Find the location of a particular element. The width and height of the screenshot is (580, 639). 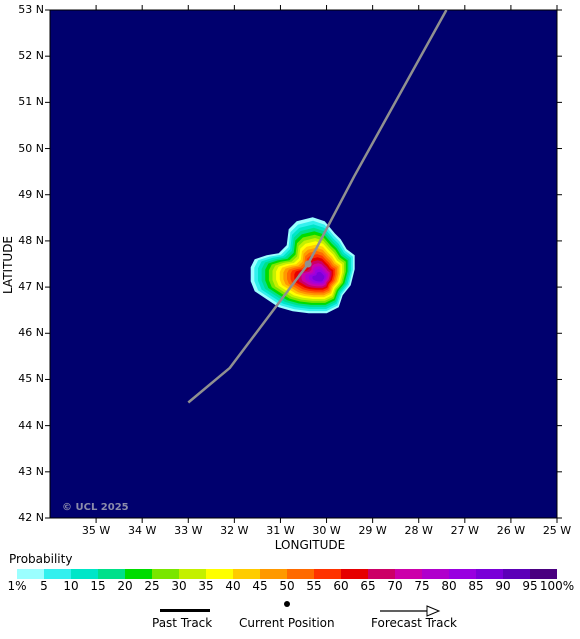

lon-tick-label: 33 W is located at coordinates (188, 530).